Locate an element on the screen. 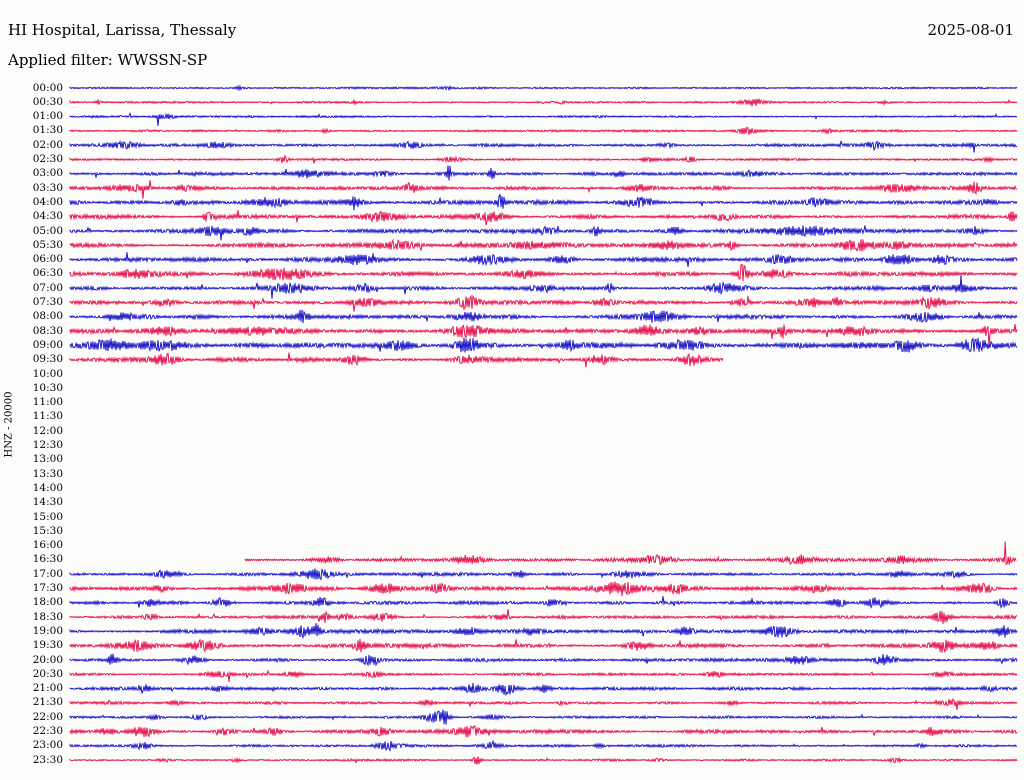 This screenshot has width=1024, height=780. filter-label: Applied filter: WWSSN-SP is located at coordinates (108, 60).